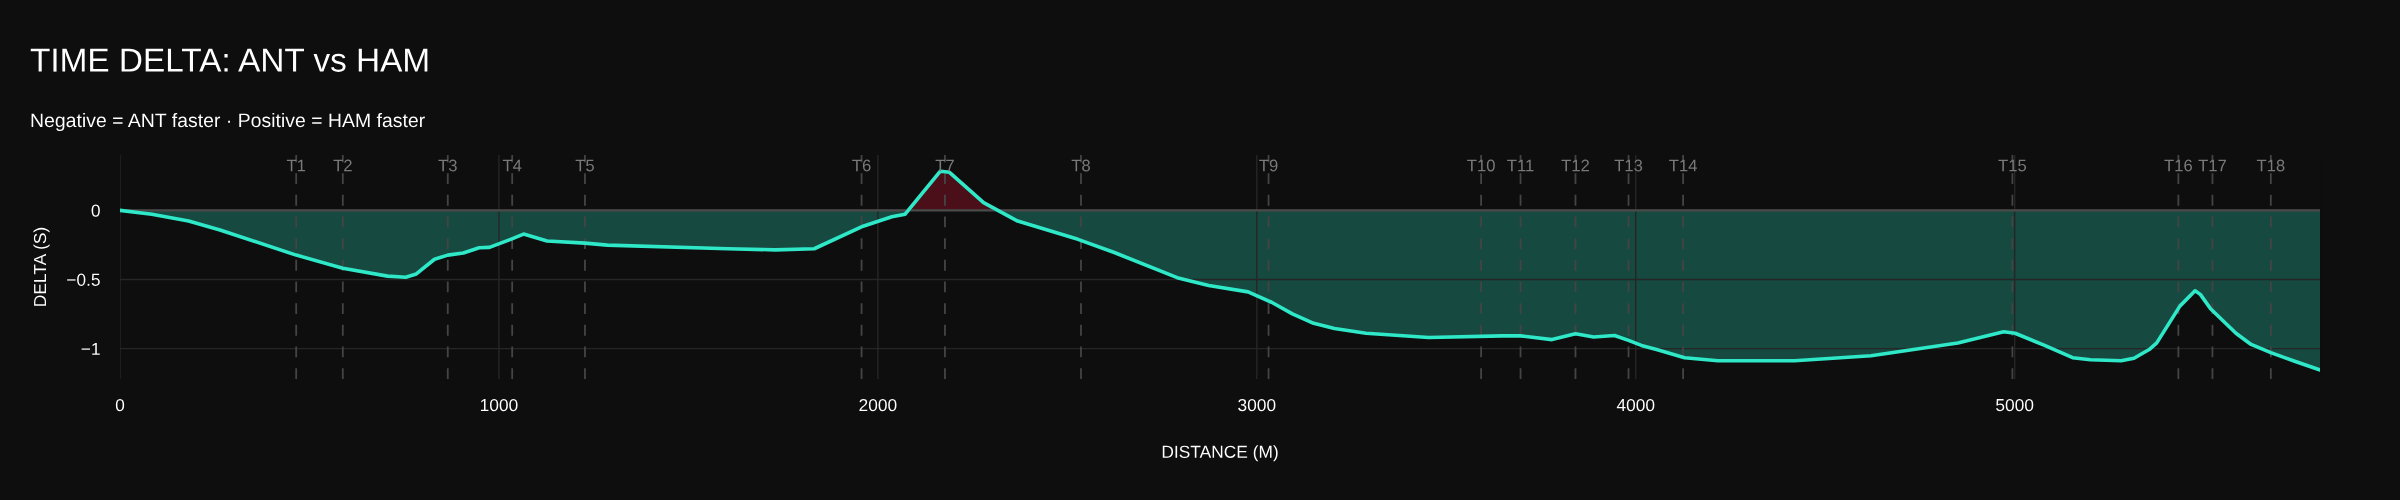 This screenshot has height=500, width=2400. What do you see at coordinates (1080, 165) in the screenshot?
I see `ref-line-label: T8` at bounding box center [1080, 165].